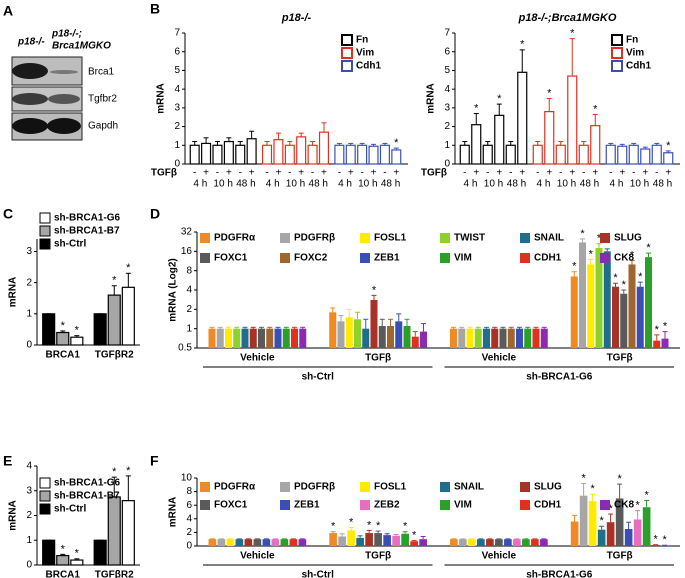  What do you see at coordinates (177, 107) in the screenshot?
I see `y-tick-label: 3` at bounding box center [177, 107].